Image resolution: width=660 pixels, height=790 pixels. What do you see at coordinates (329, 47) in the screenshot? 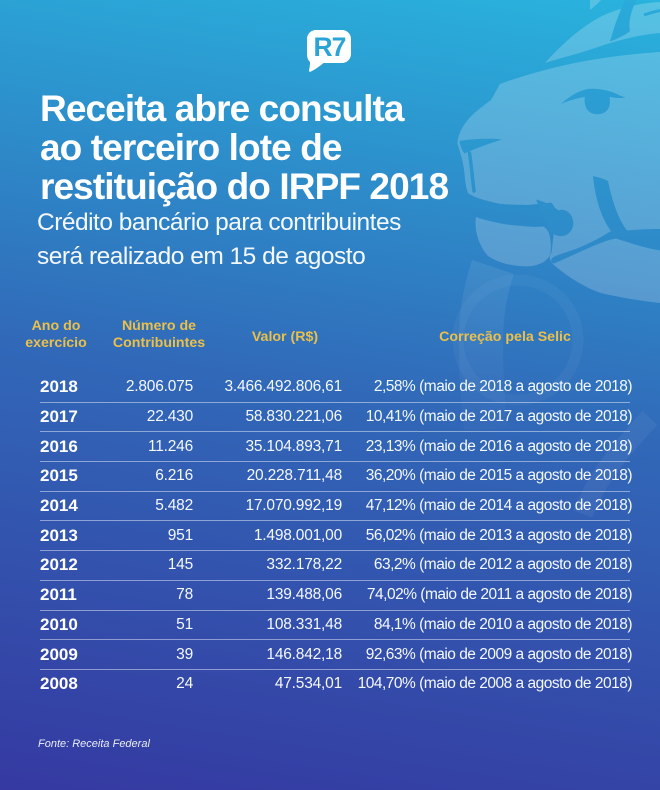
I see `svg-text: R7` at bounding box center [329, 47].